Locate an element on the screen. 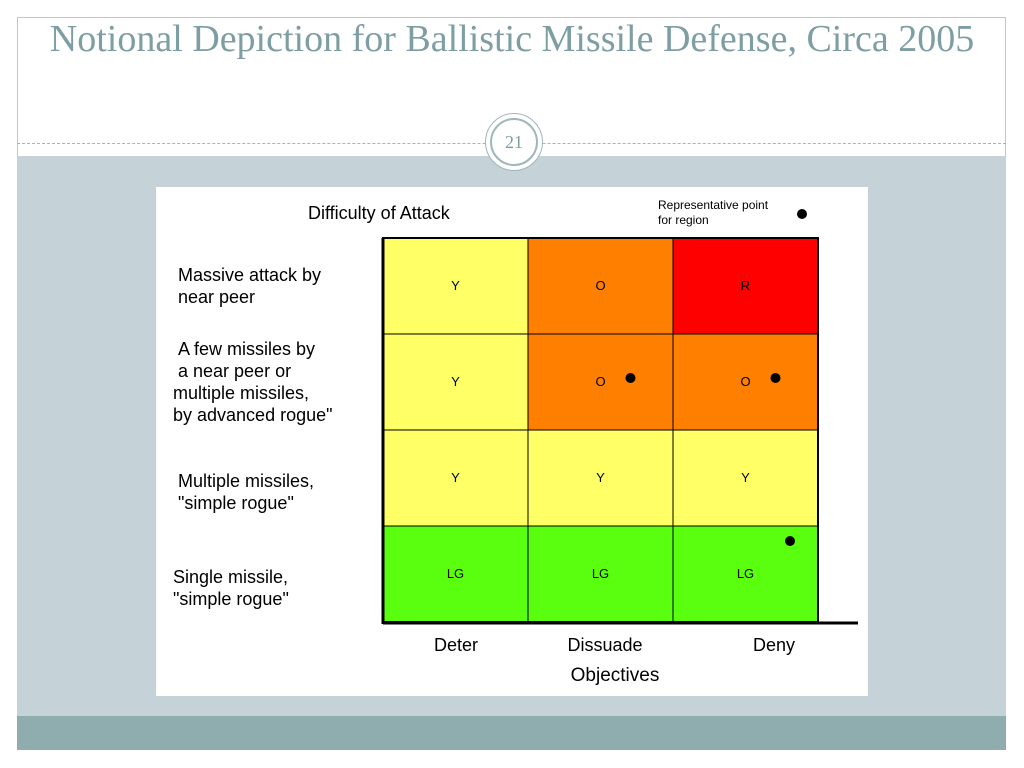 This screenshot has height=768, width=1024. row-label-line: multiple missiles, is located at coordinates (241, 393).